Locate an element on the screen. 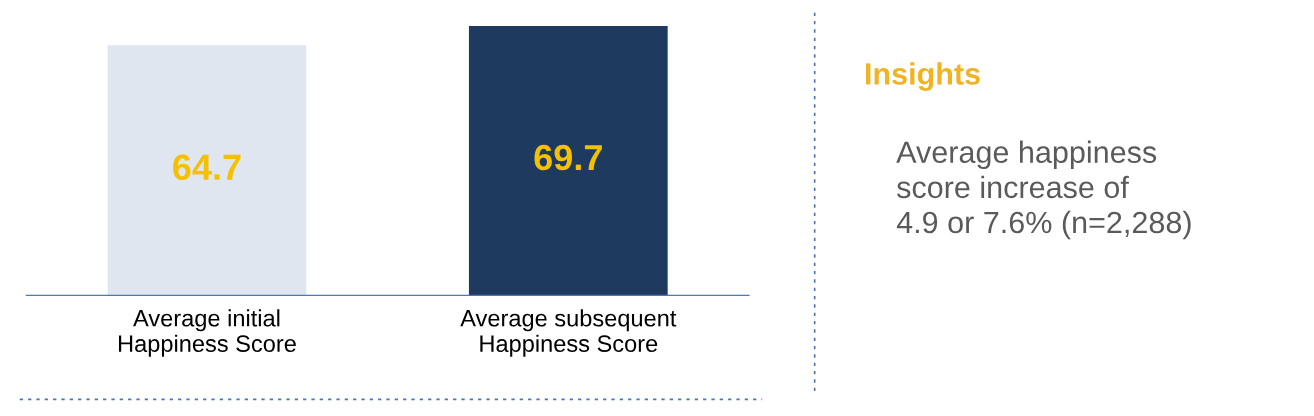 This screenshot has width=1314, height=416. x-tick-label: Average initial Happiness Score is located at coordinates (207, 333).